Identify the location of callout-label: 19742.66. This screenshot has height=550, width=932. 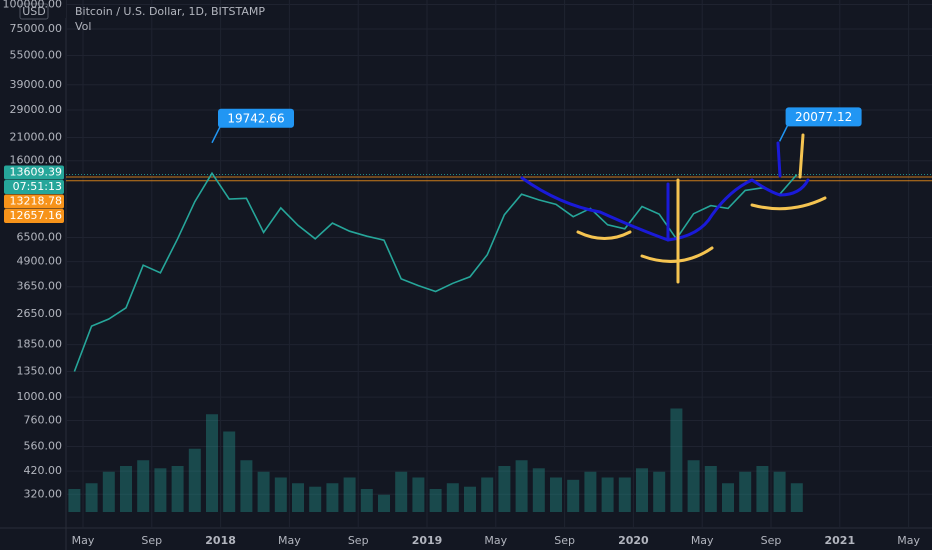
(255, 118).